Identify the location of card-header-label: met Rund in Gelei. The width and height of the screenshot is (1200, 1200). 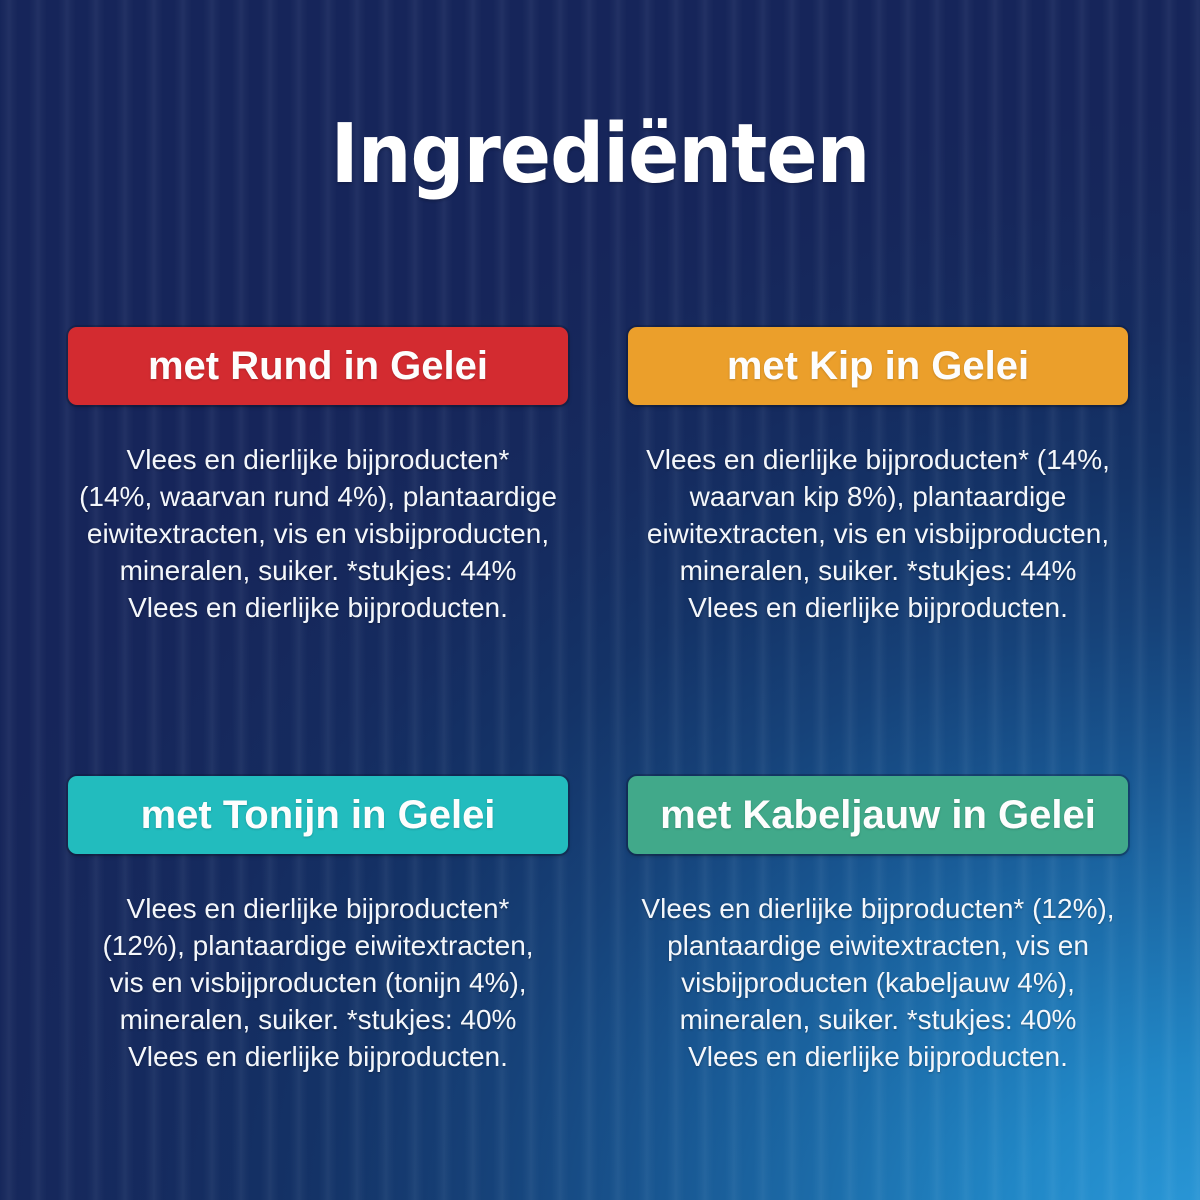
(318, 365).